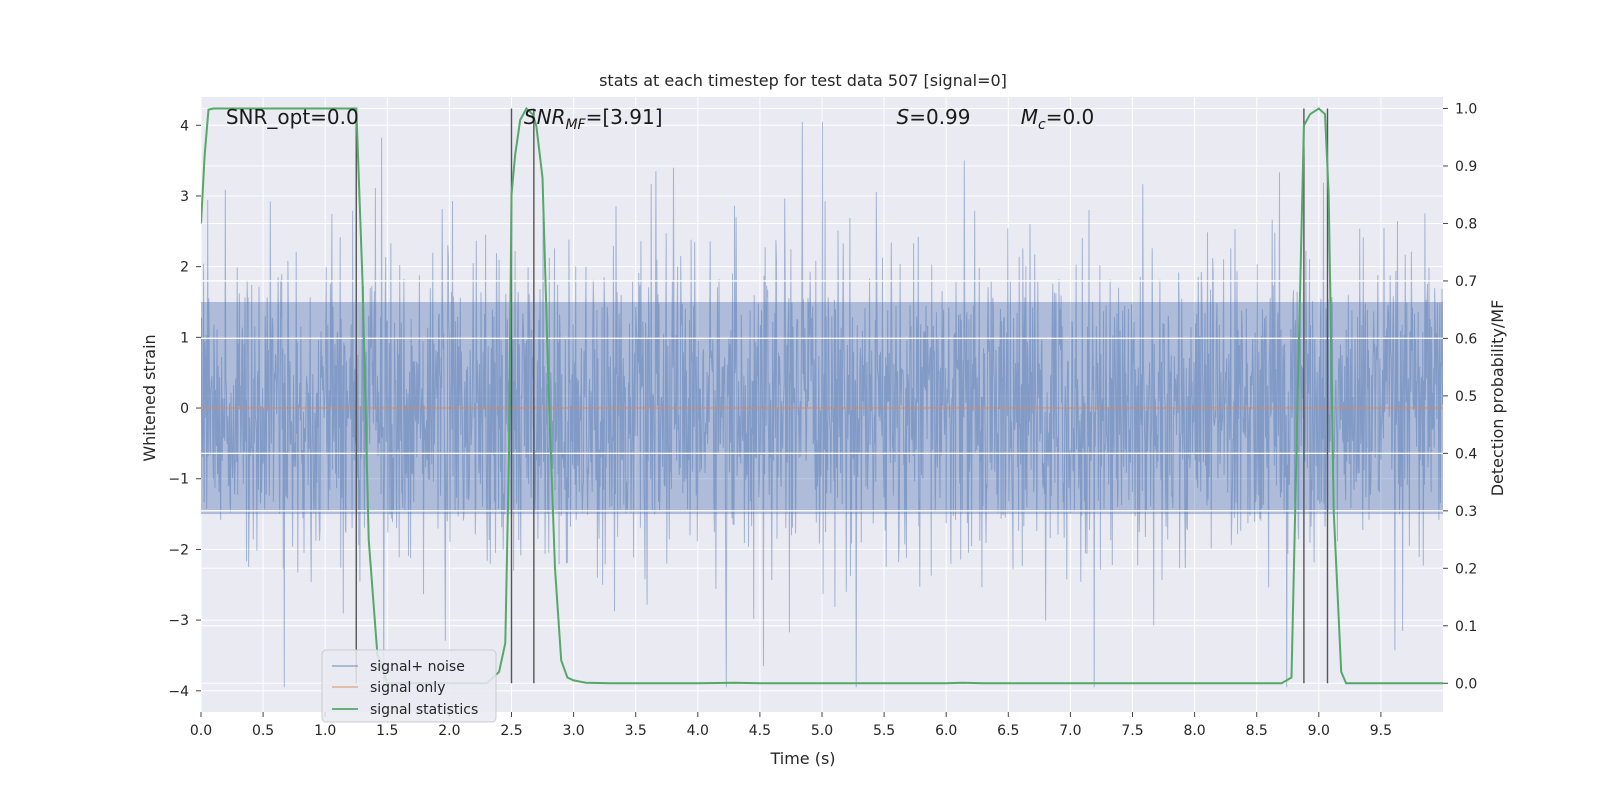 Image resolution: width=1600 pixels, height=800 pixels. What do you see at coordinates (263, 731) in the screenshot?
I see `x-tick-label: 0.5` at bounding box center [263, 731].